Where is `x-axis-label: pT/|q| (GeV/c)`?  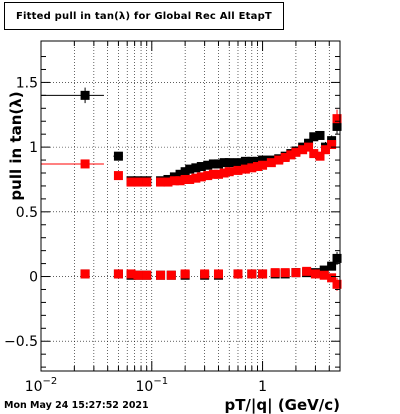 x-axis-label: pT/|q| (GeV/c) is located at coordinates (282, 405).